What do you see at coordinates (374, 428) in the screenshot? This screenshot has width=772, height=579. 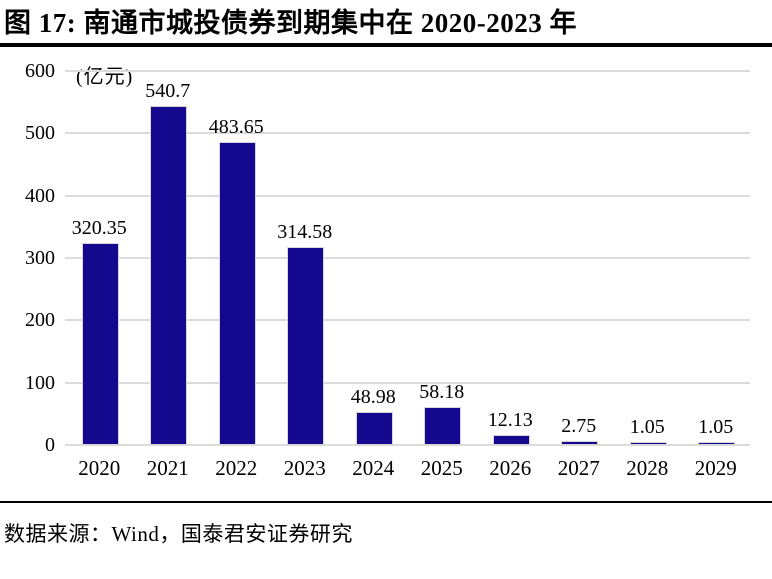 I see `bar-2024` at bounding box center [374, 428].